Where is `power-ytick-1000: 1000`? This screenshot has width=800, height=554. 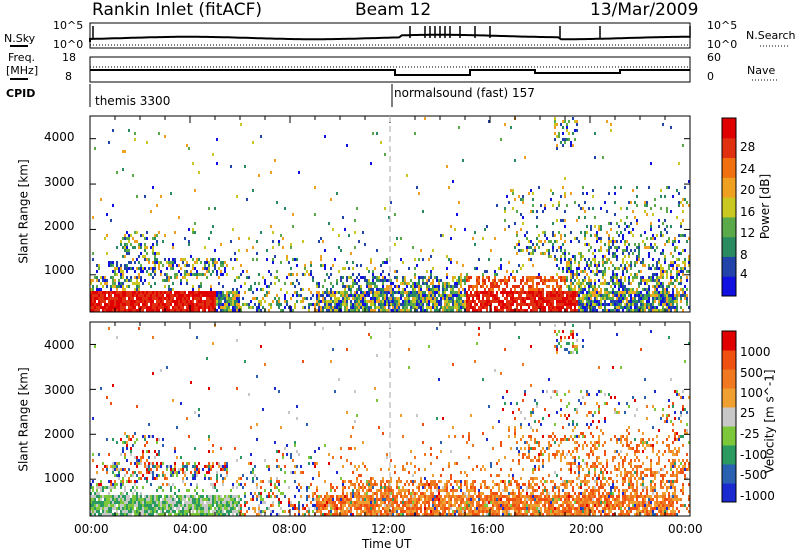
power-ytick-1000: 1000 is located at coordinates (59, 270).